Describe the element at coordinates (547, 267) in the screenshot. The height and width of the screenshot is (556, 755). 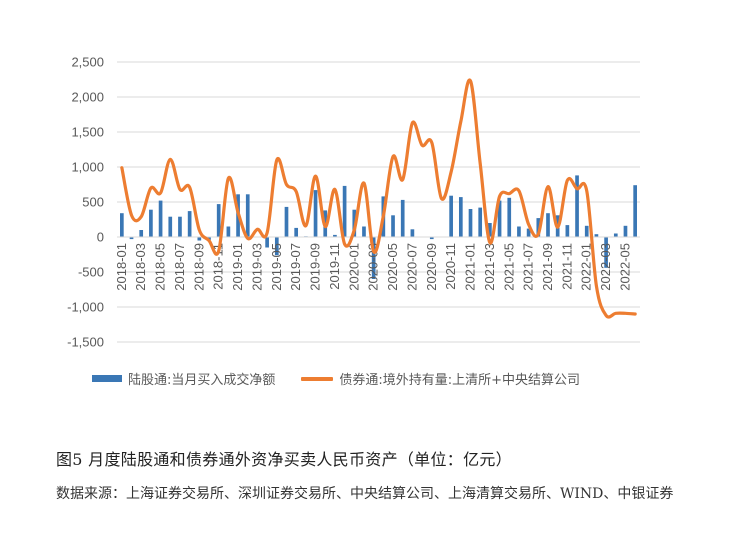
I see `x-tick-label: 2021-09` at that location.